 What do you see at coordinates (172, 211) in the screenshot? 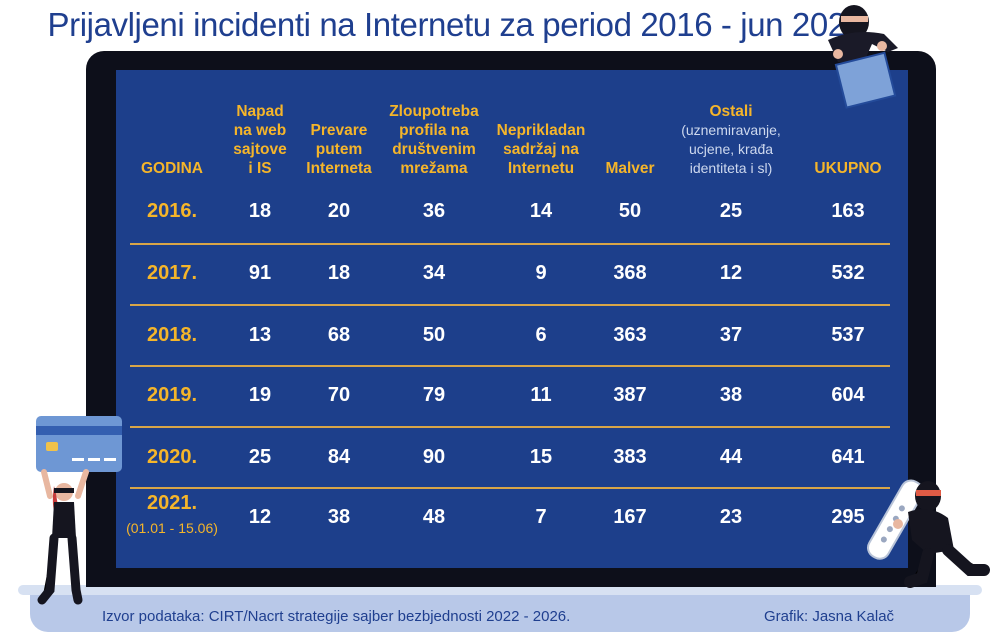
I see `row-year: 2016.` at bounding box center [172, 211].